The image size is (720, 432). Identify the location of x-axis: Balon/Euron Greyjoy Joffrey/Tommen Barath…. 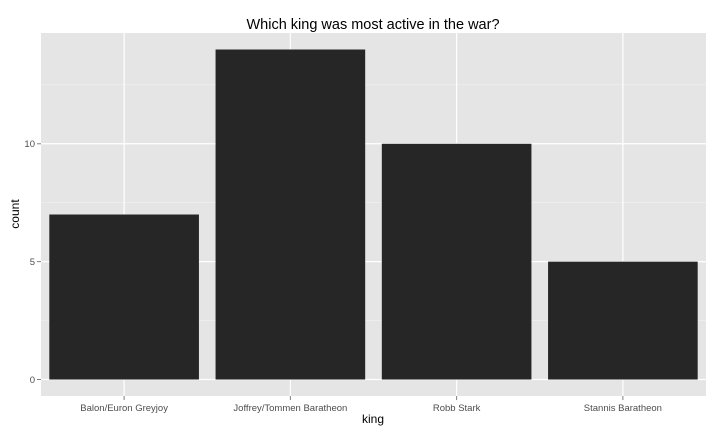
(371, 405).